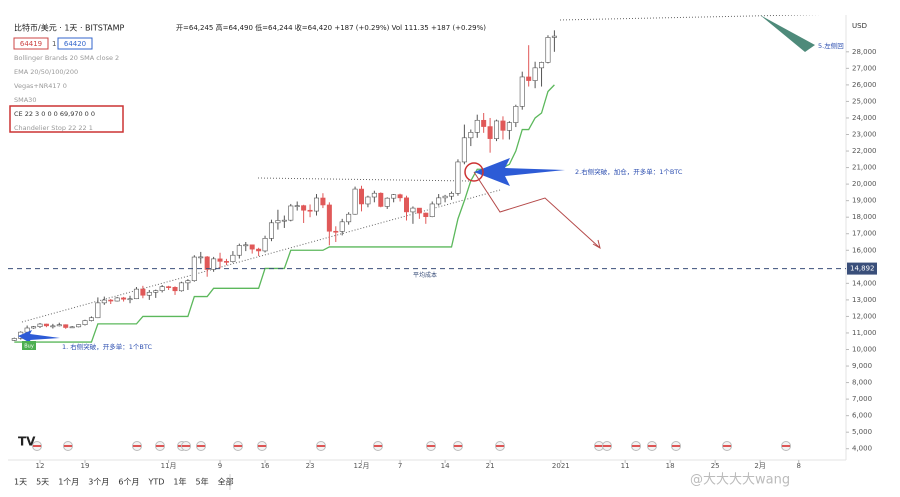 The height and width of the screenshot is (497, 900). Describe the element at coordinates (864, 234) in the screenshot. I see `y-tick-label: 17,000` at that location.